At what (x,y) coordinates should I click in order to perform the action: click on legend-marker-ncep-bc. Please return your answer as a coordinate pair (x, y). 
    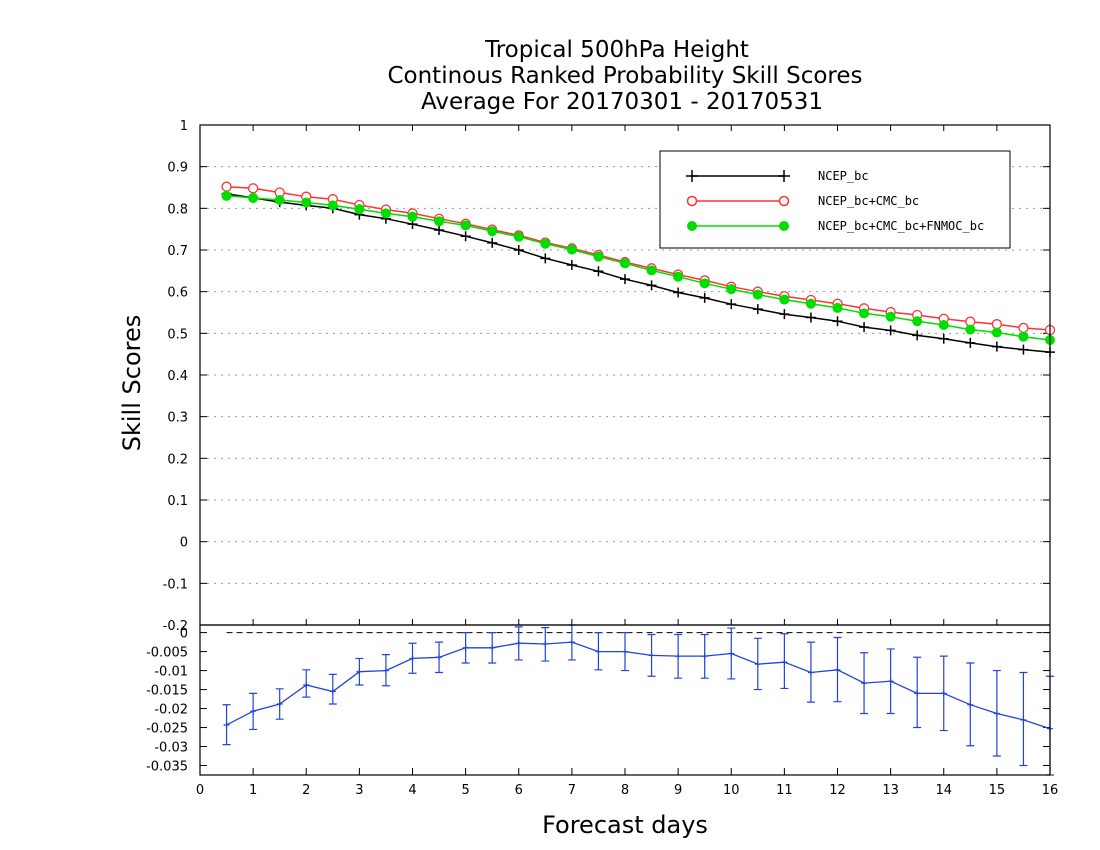
    Looking at the image, I should click on (738, 176).